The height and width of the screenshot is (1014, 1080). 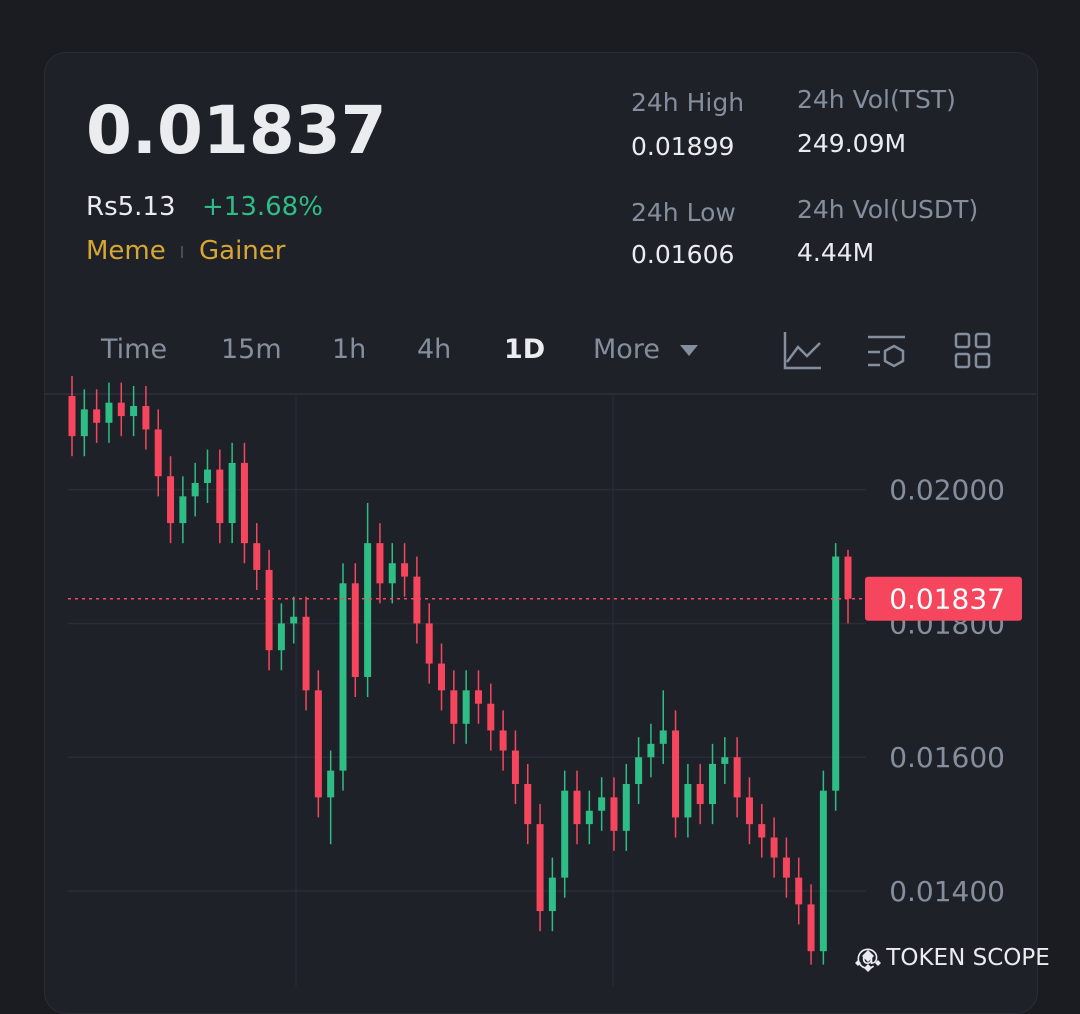 I want to click on tab: 1h, so click(x=349, y=349).